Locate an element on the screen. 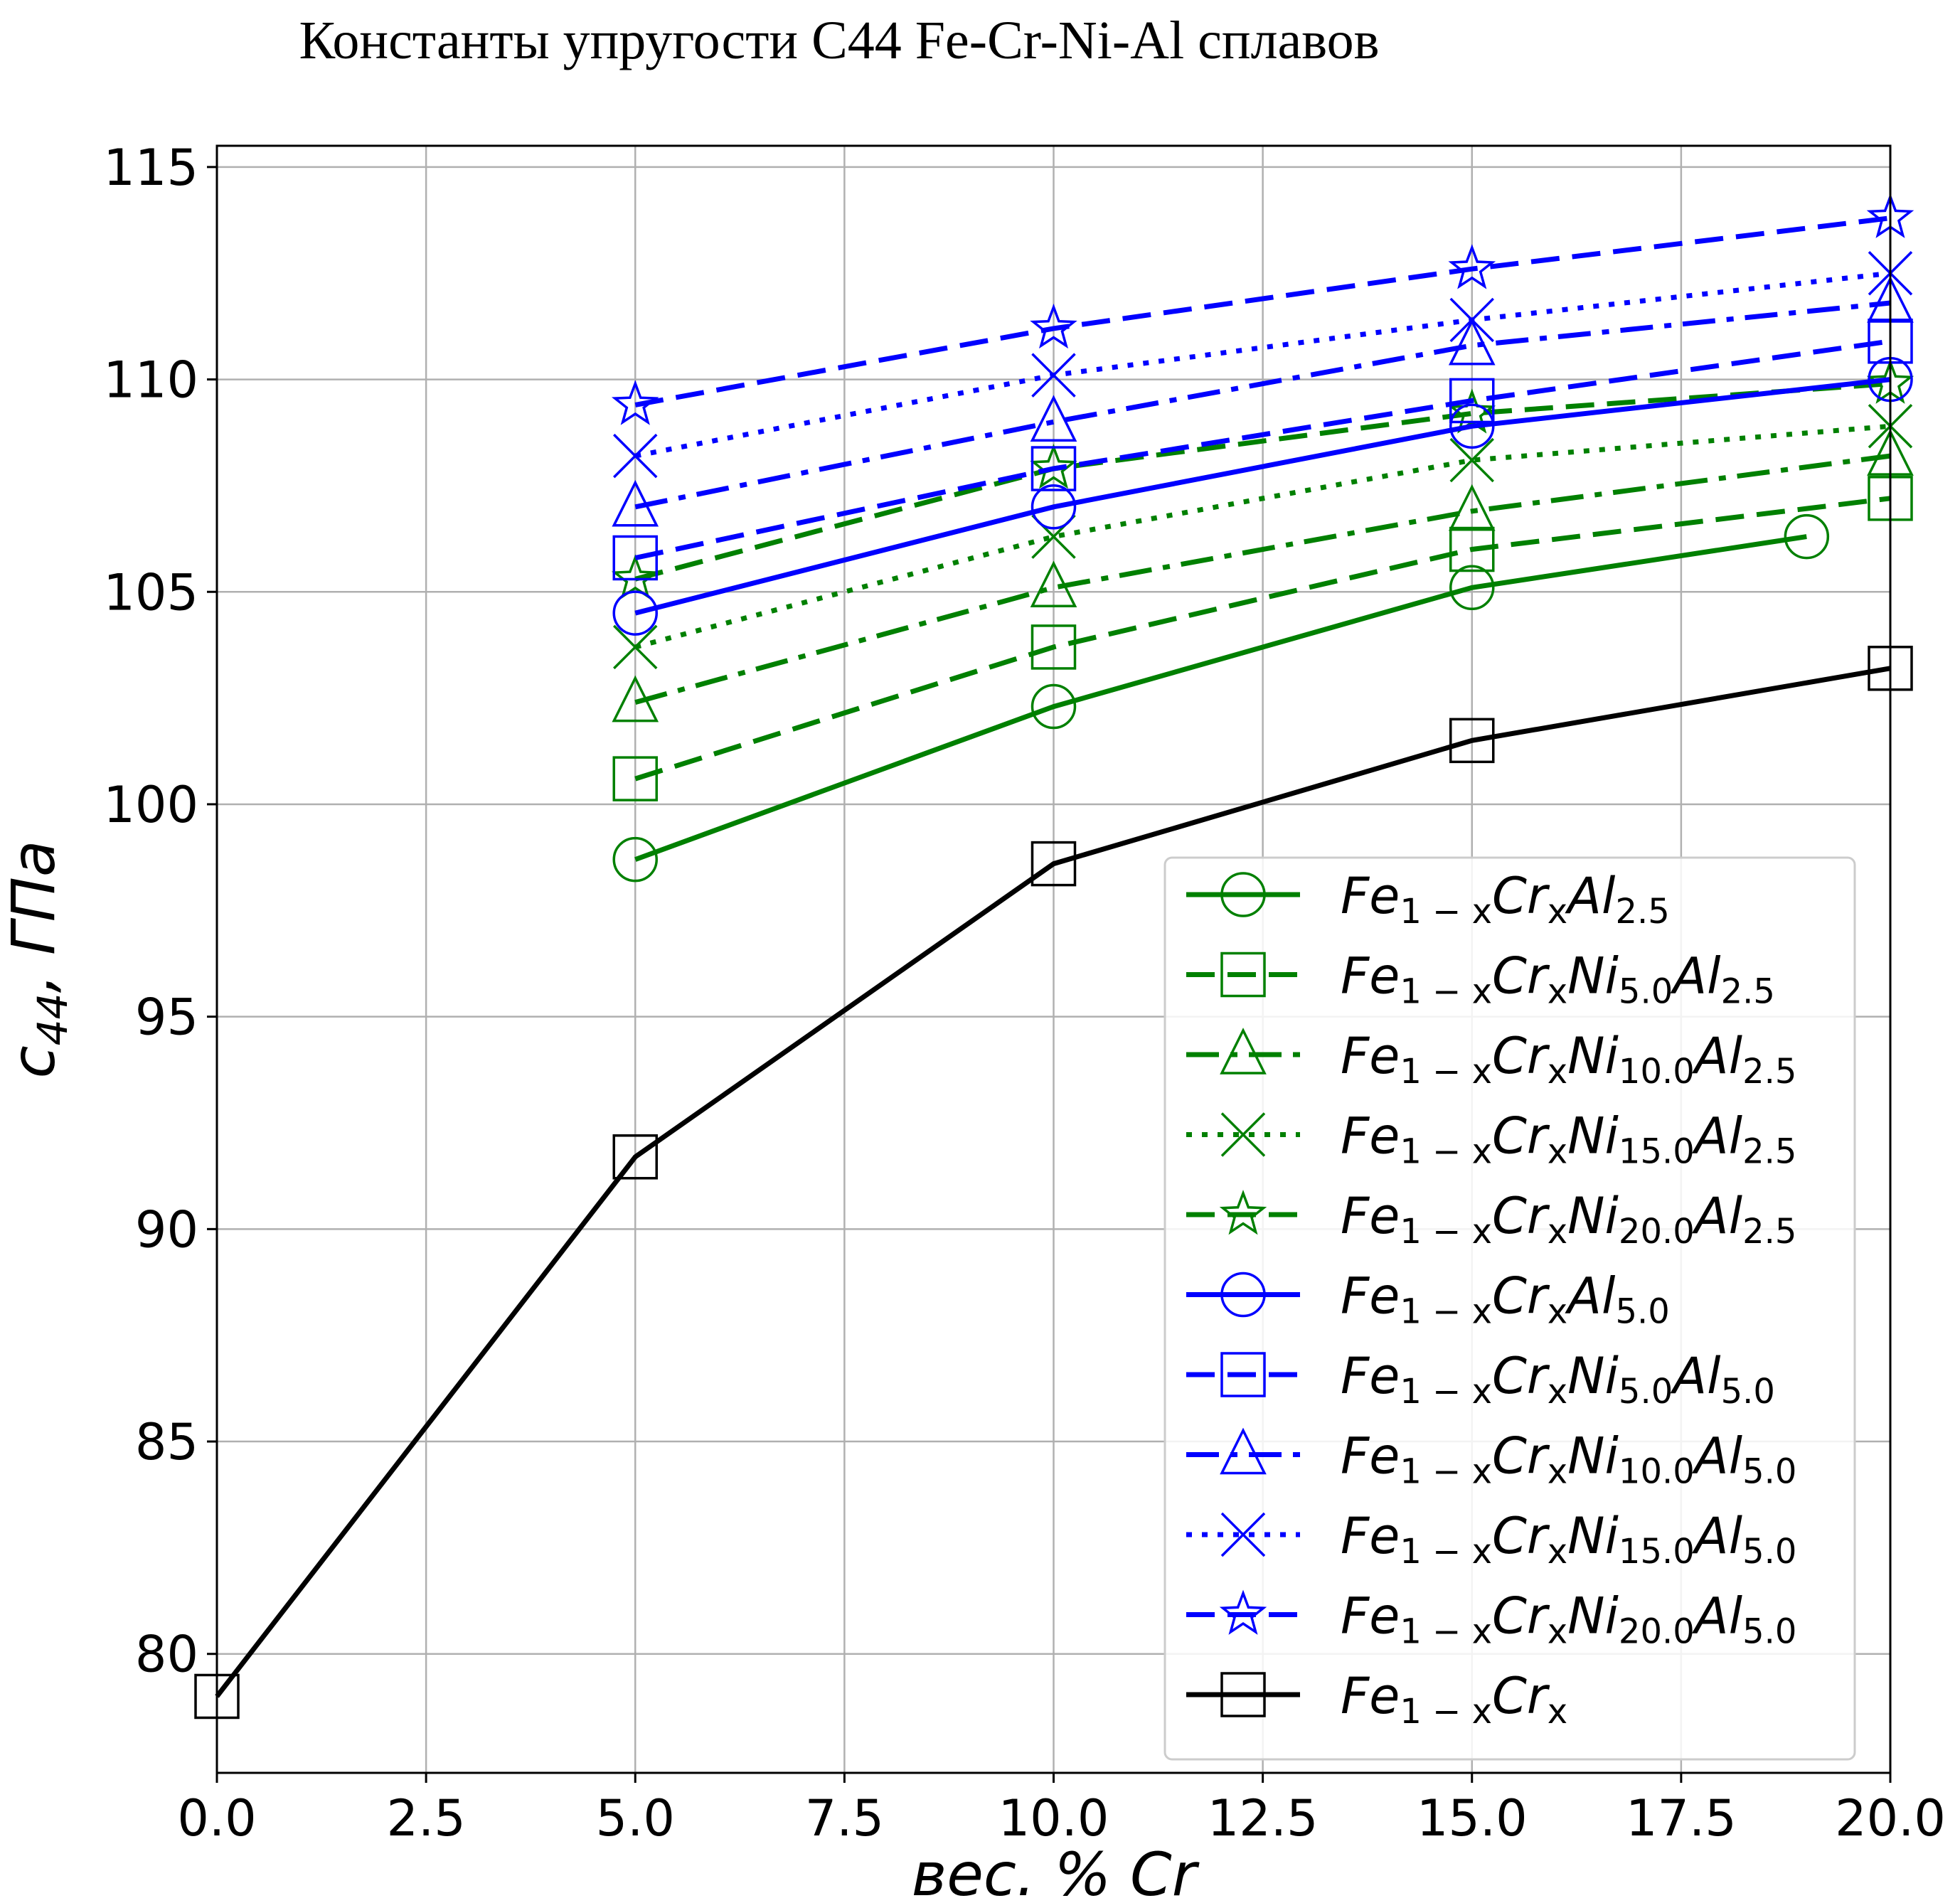 This screenshot has width=1960, height=1903. legend-entry: Fe1 − xCrxNi20.0Al2.5 is located at coordinates (1491, 1219).